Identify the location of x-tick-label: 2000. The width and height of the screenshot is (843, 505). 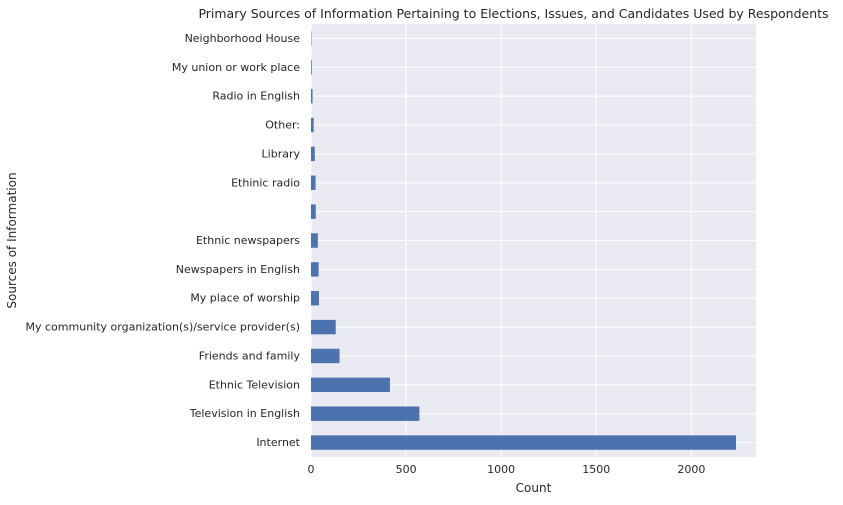
(691, 469).